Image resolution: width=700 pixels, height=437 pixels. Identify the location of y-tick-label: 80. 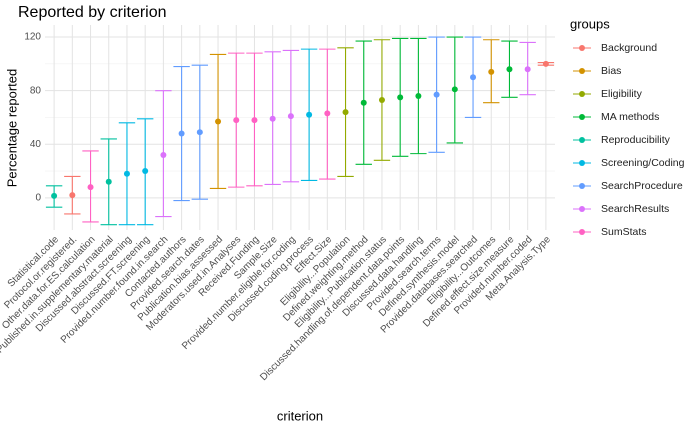
(36, 90).